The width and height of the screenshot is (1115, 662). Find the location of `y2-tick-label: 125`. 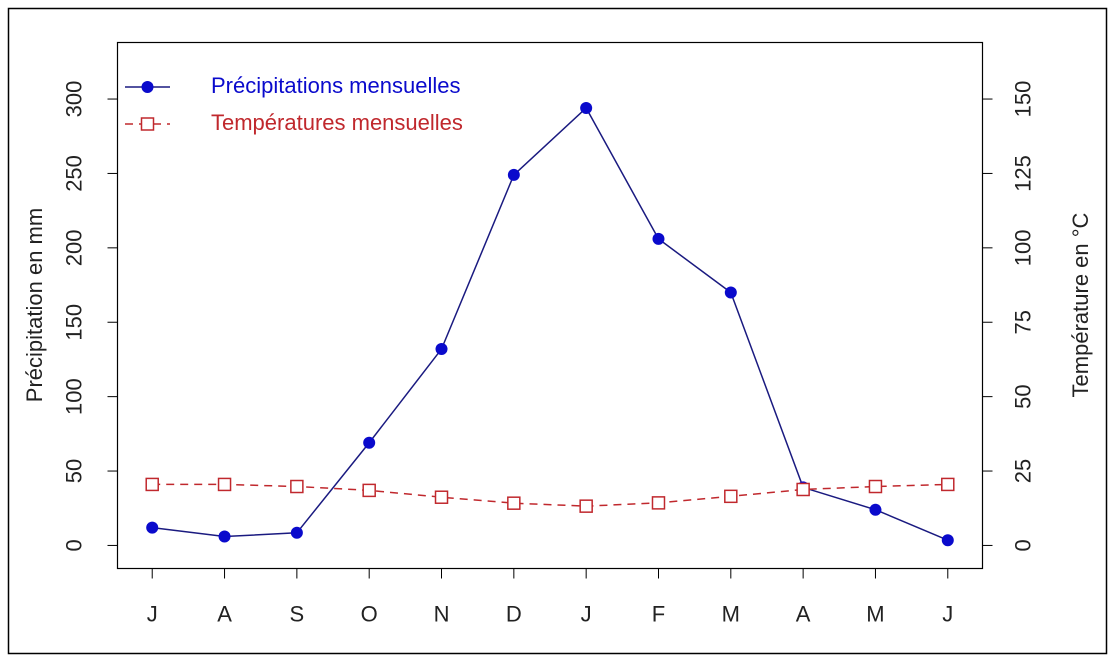

y2-tick-label: 125 is located at coordinates (1022, 173).